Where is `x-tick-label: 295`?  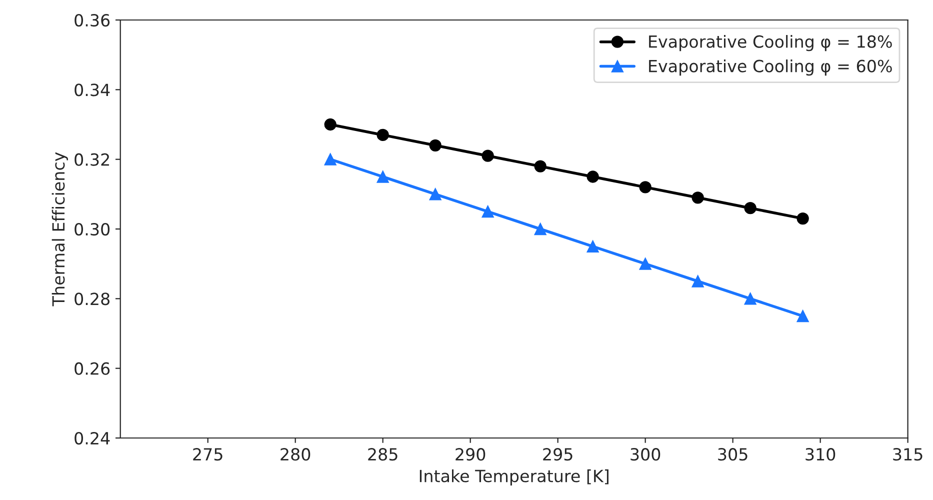 x-tick-label: 295 is located at coordinates (557, 454).